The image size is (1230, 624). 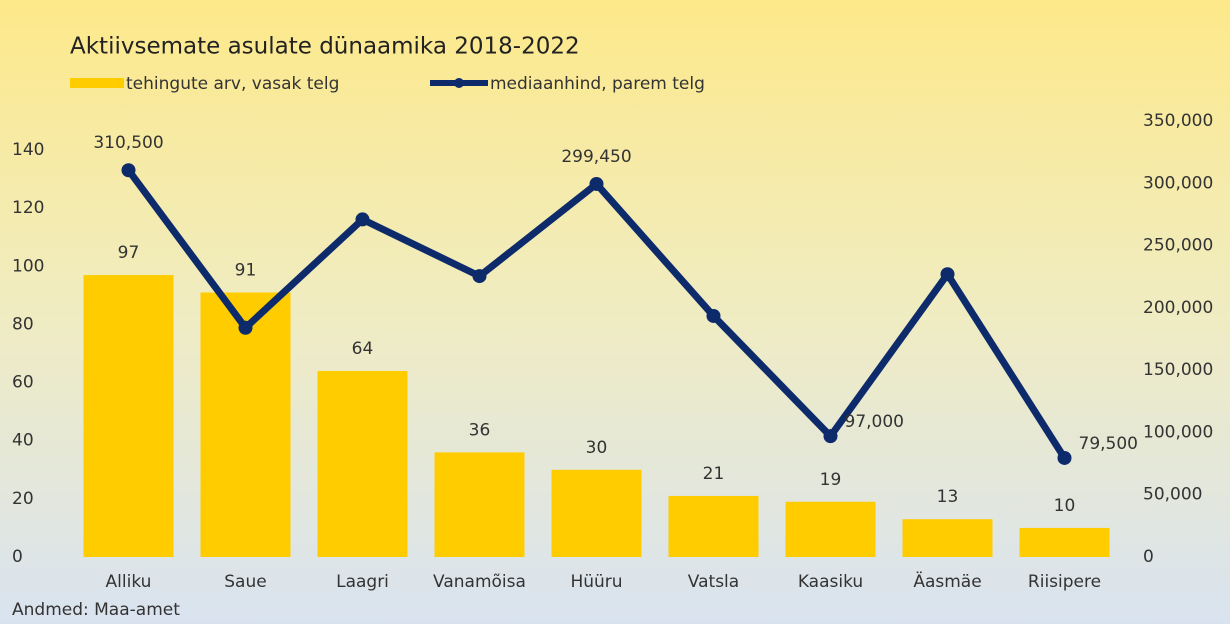 What do you see at coordinates (479, 582) in the screenshot?
I see `x-tick-label: Vanamõisa` at bounding box center [479, 582].